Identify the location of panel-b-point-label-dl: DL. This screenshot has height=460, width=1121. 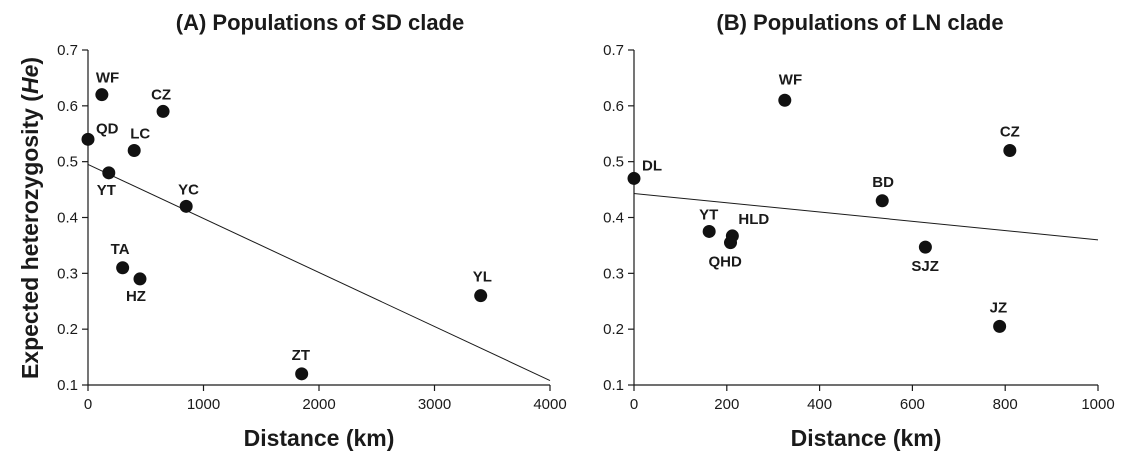
(652, 165).